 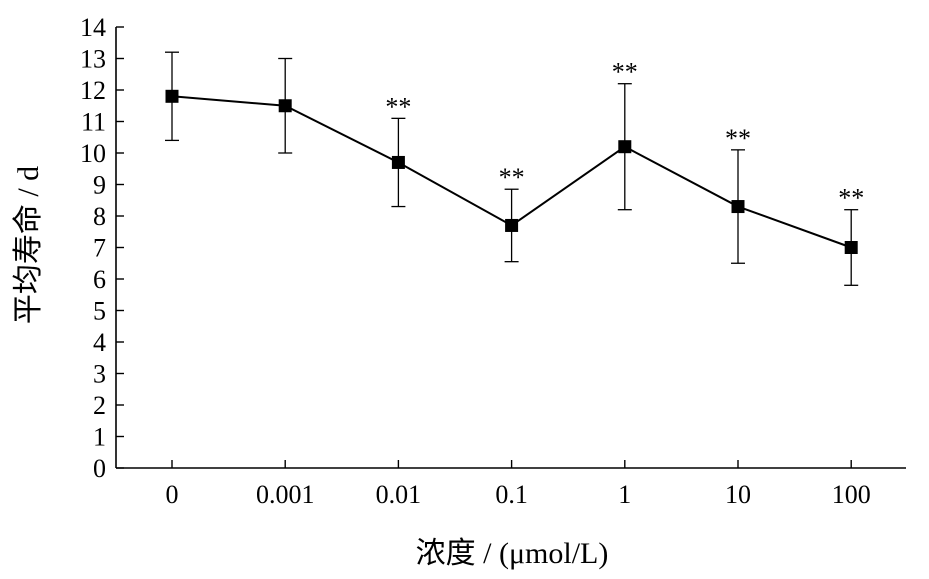 What do you see at coordinates (512, 553) in the screenshot?
I see `x-axis-title: 浓度 / (μmol/L)` at bounding box center [512, 553].